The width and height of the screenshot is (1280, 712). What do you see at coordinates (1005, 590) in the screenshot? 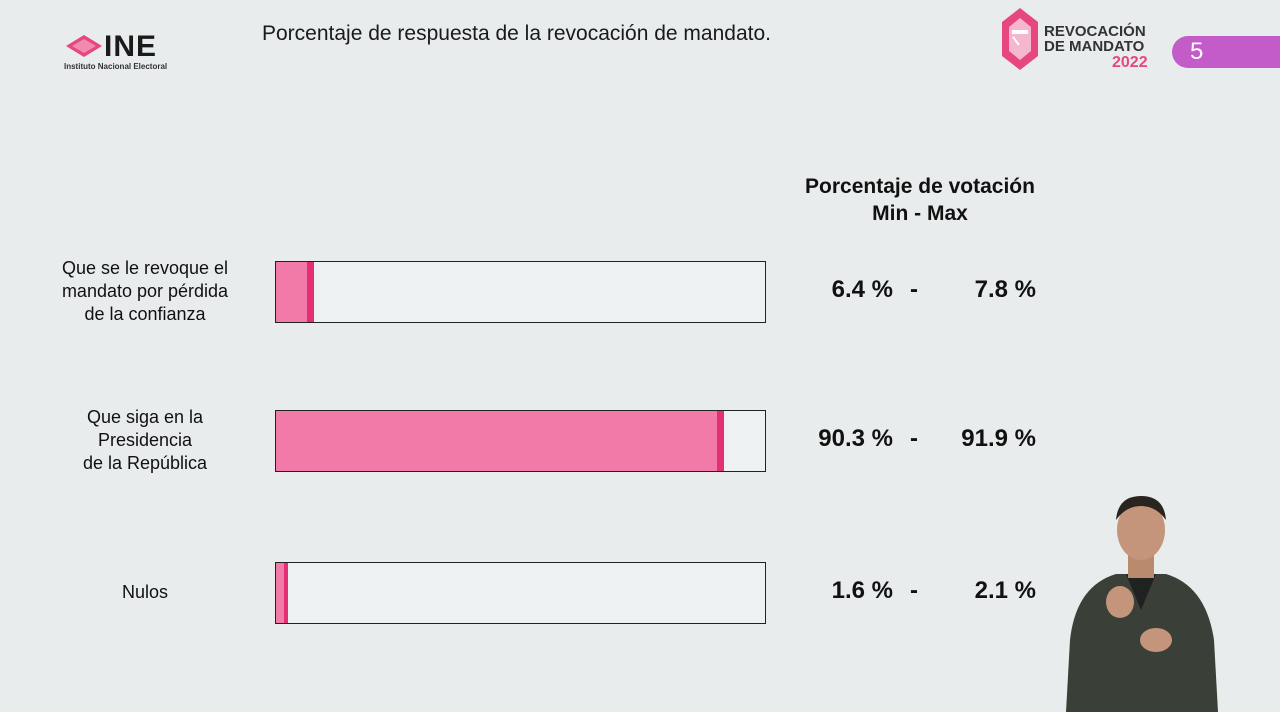
I see `range-max-value: 2.1 %` at bounding box center [1005, 590].